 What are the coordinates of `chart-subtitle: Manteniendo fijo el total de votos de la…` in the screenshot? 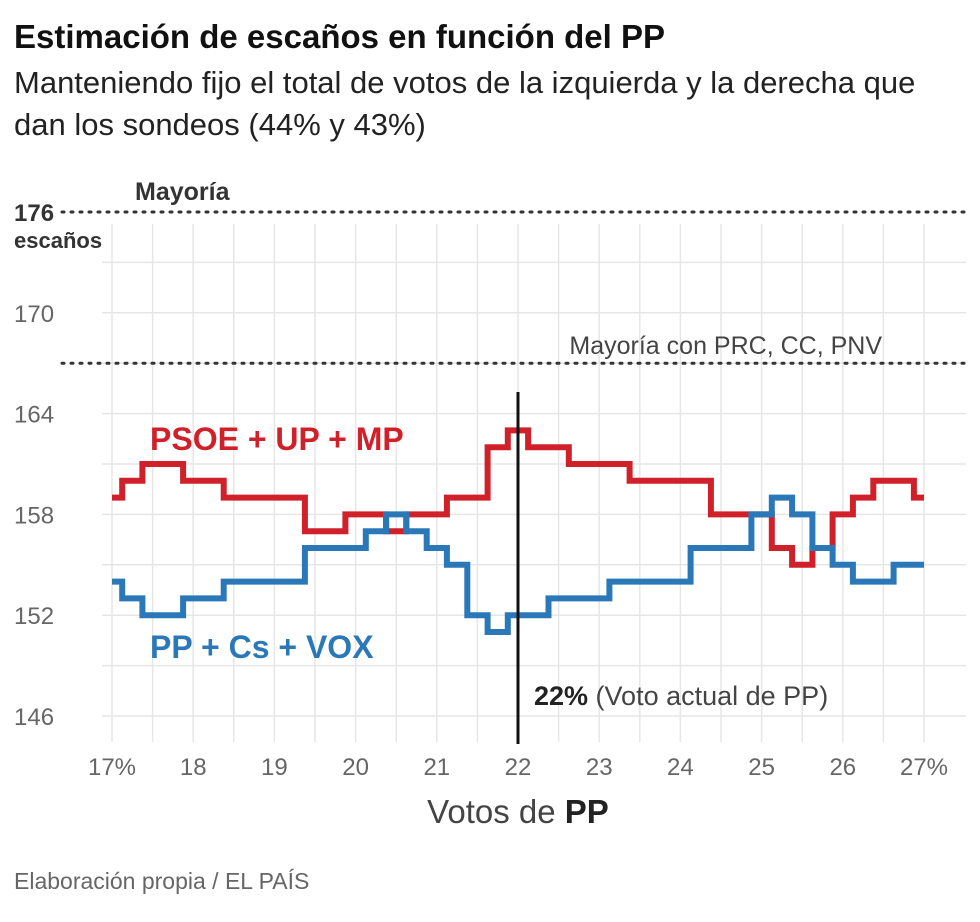 It's located at (465, 103).